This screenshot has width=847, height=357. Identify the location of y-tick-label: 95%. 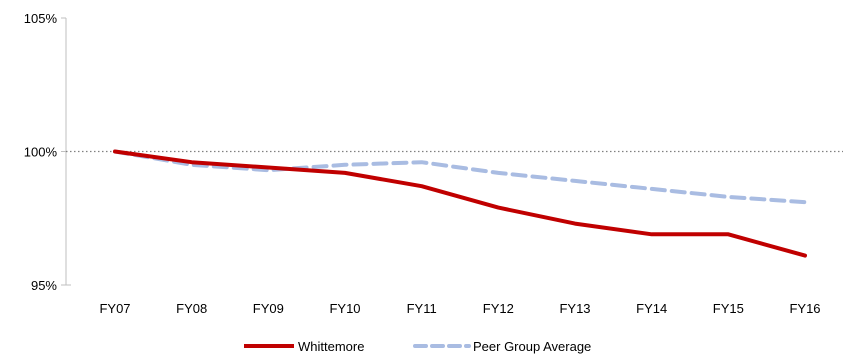
(44, 285).